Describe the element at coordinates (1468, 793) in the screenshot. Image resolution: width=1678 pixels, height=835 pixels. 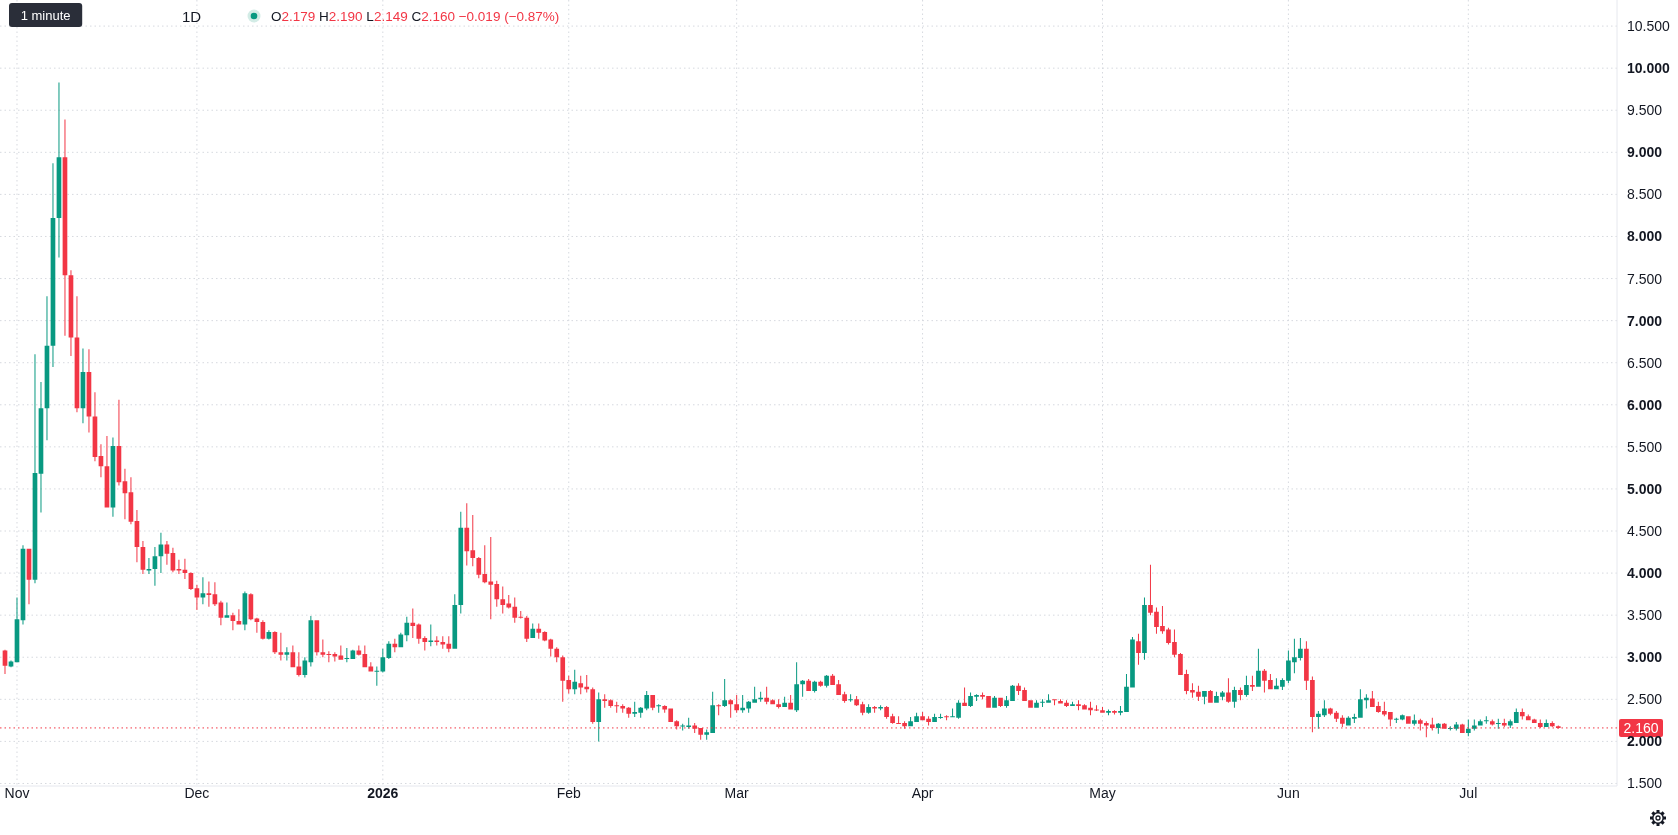
I see `x-tick-label: Jul` at that location.